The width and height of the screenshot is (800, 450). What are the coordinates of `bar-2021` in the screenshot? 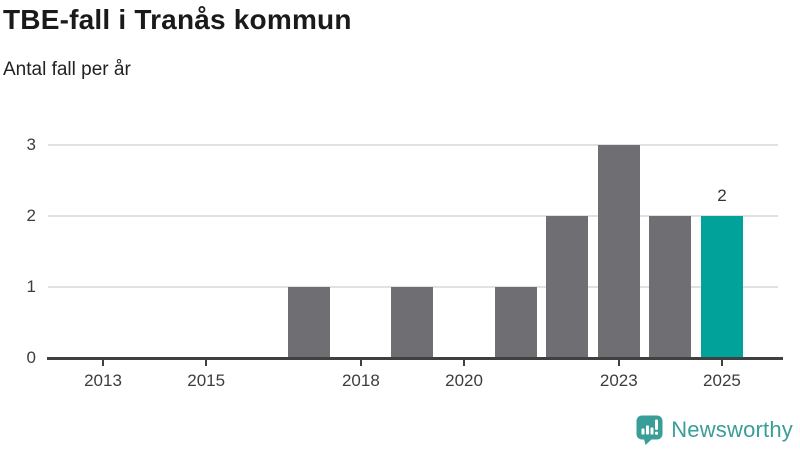 It's located at (515, 322).